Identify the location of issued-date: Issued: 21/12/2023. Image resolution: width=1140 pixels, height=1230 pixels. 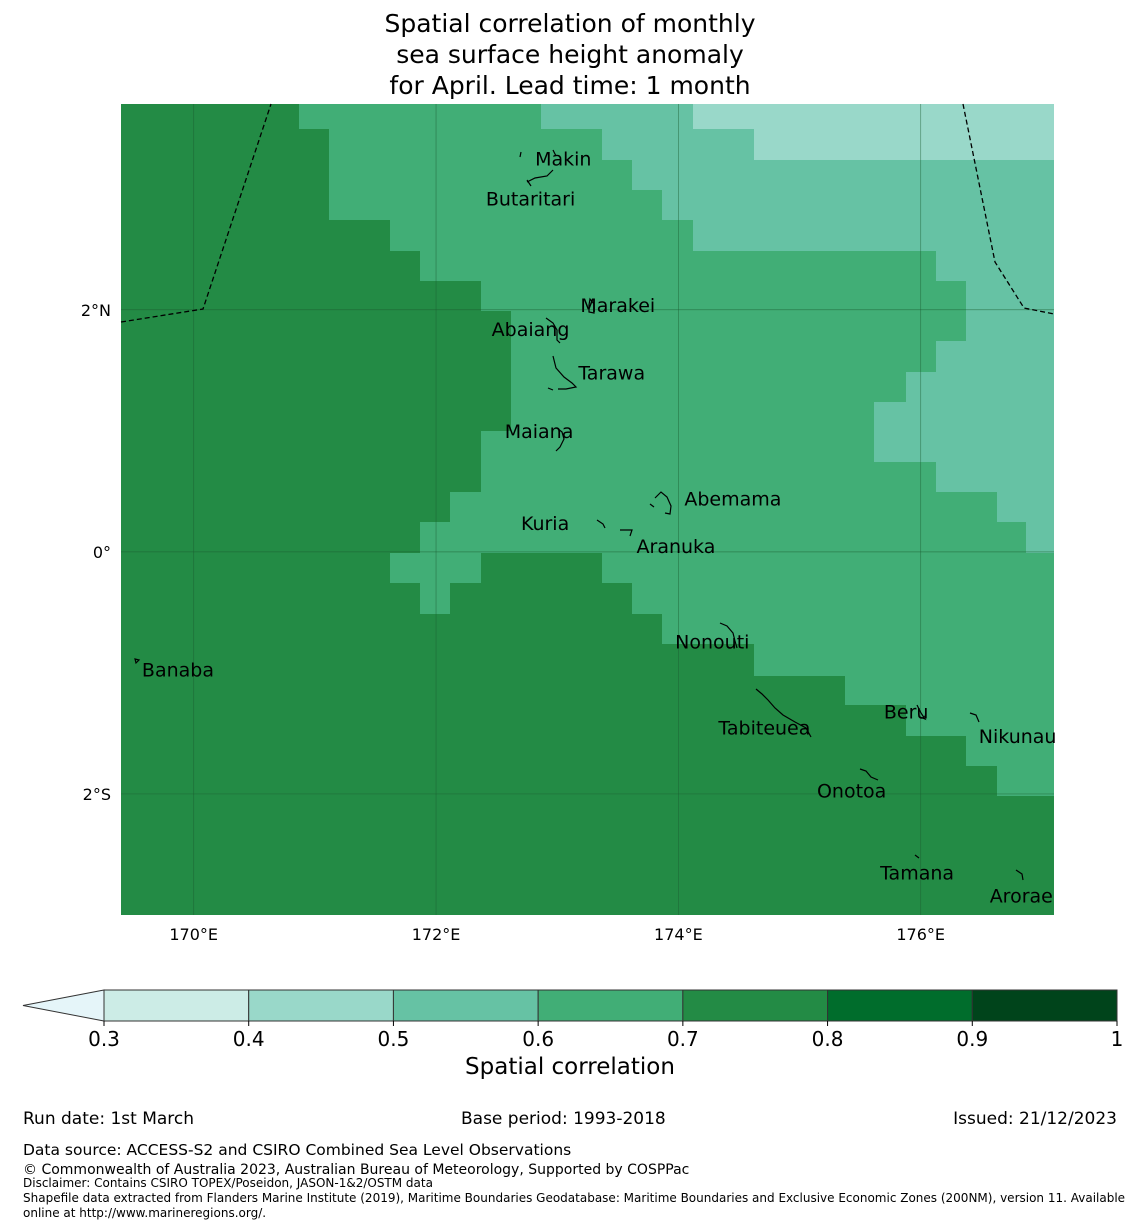
(1035, 1119).